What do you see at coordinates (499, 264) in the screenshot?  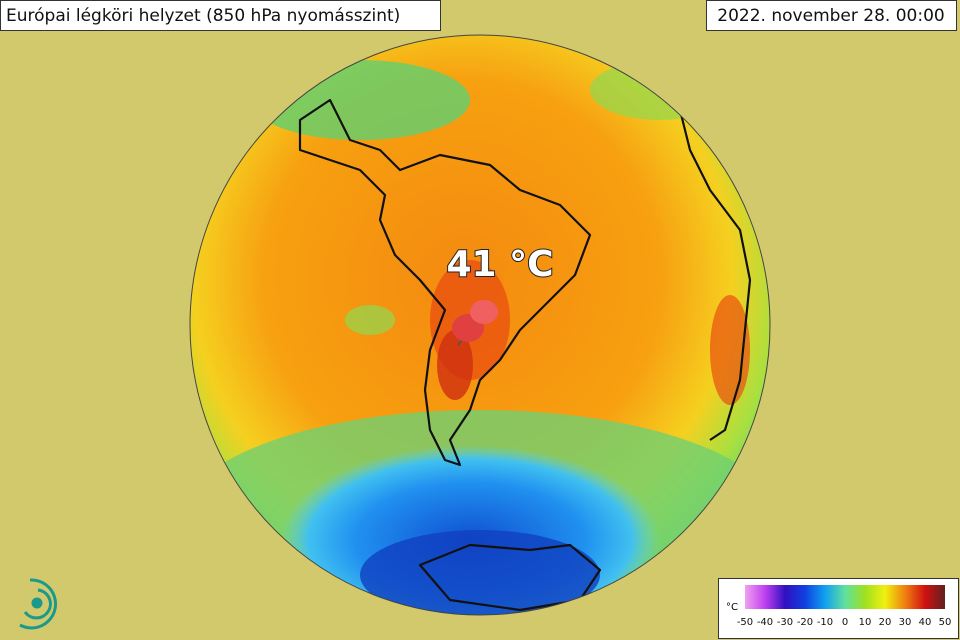 I see `temperature-label: 41 °C` at bounding box center [499, 264].